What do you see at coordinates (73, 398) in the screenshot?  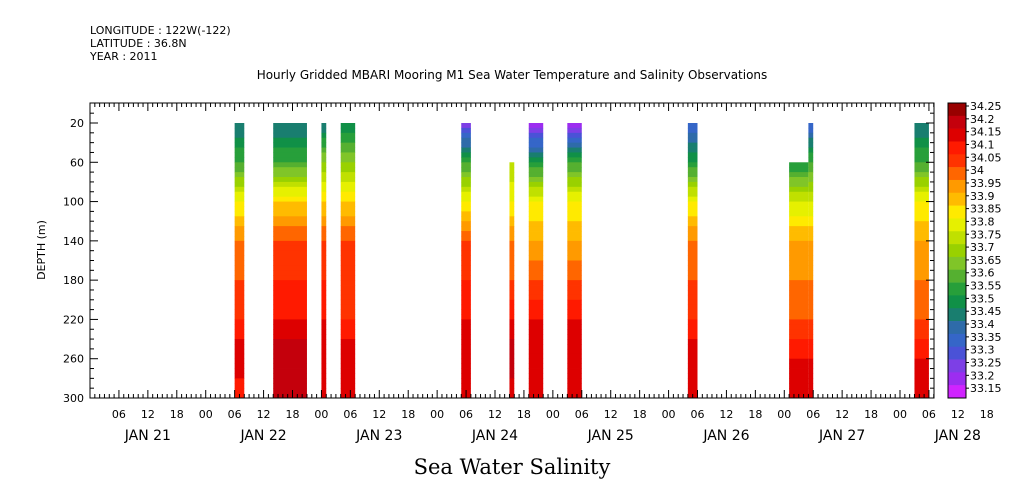 I see `y-tick-label: 300` at bounding box center [73, 398].